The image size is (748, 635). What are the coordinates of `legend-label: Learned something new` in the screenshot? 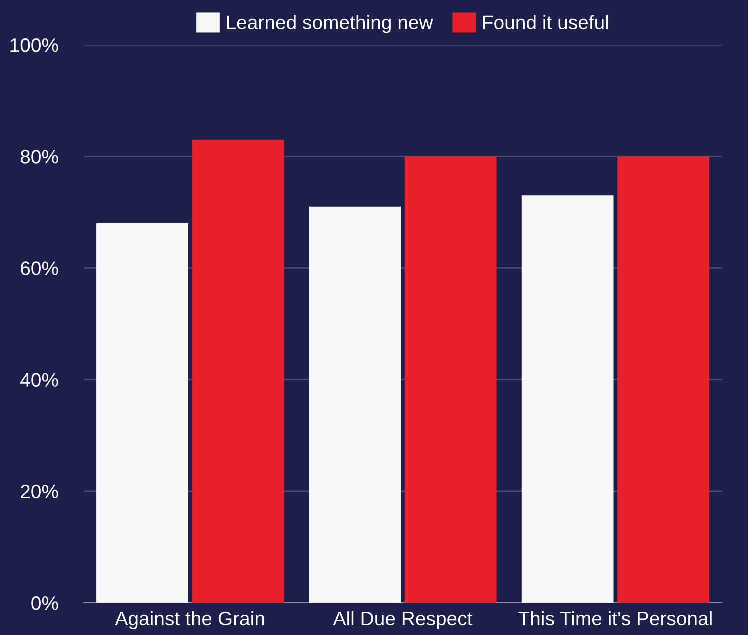 It's located at (330, 24).